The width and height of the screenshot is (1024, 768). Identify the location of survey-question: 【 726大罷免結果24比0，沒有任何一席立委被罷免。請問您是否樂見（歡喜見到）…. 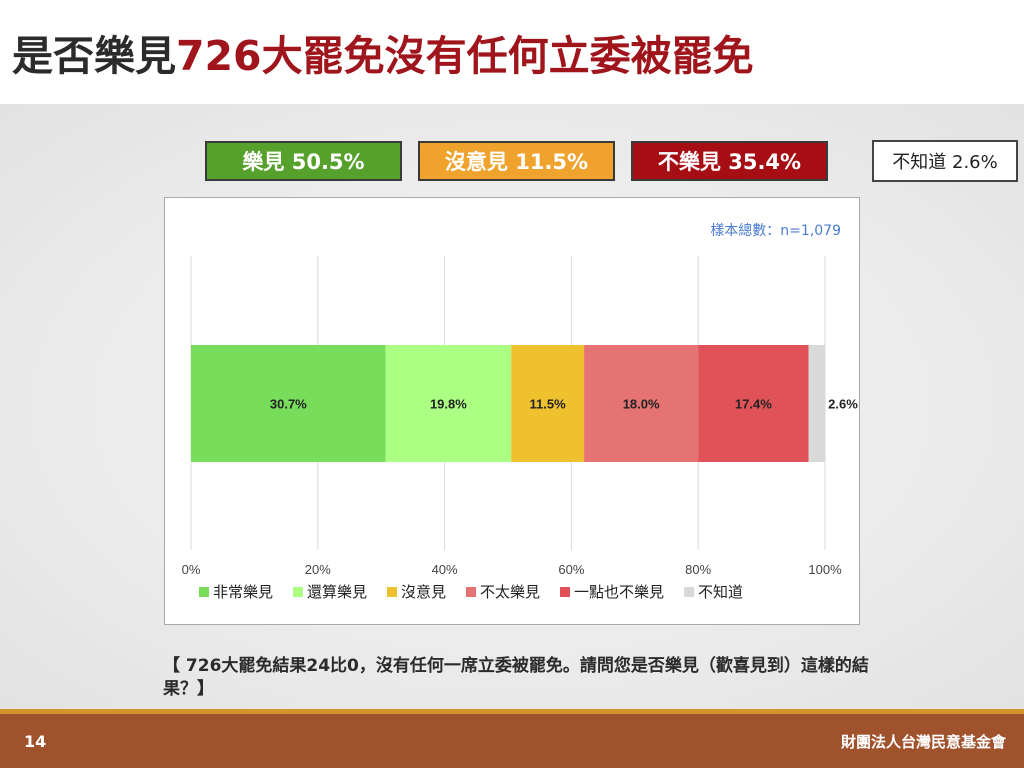
(516, 677).